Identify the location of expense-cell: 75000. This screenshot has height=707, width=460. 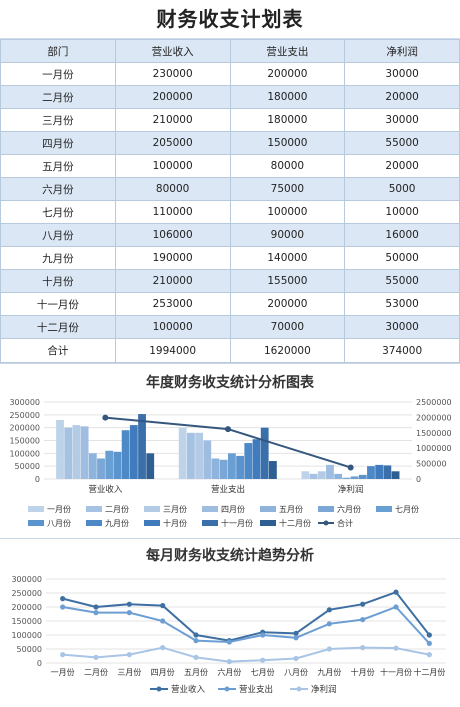
(287, 189).